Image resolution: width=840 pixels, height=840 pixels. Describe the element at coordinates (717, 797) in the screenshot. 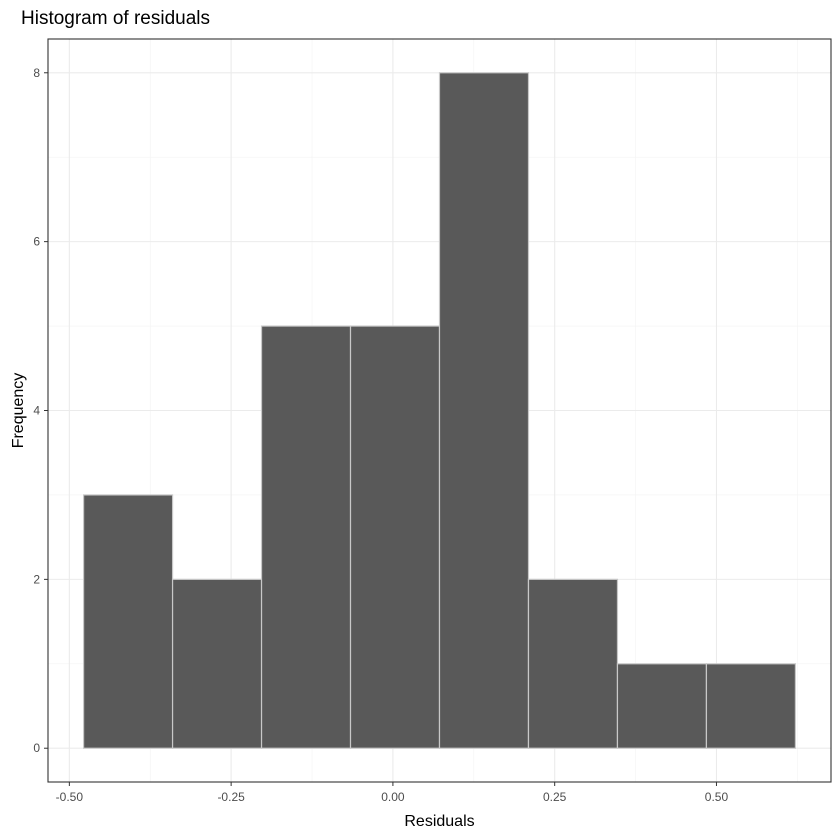

I see `x-tick-label: 0.50` at that location.